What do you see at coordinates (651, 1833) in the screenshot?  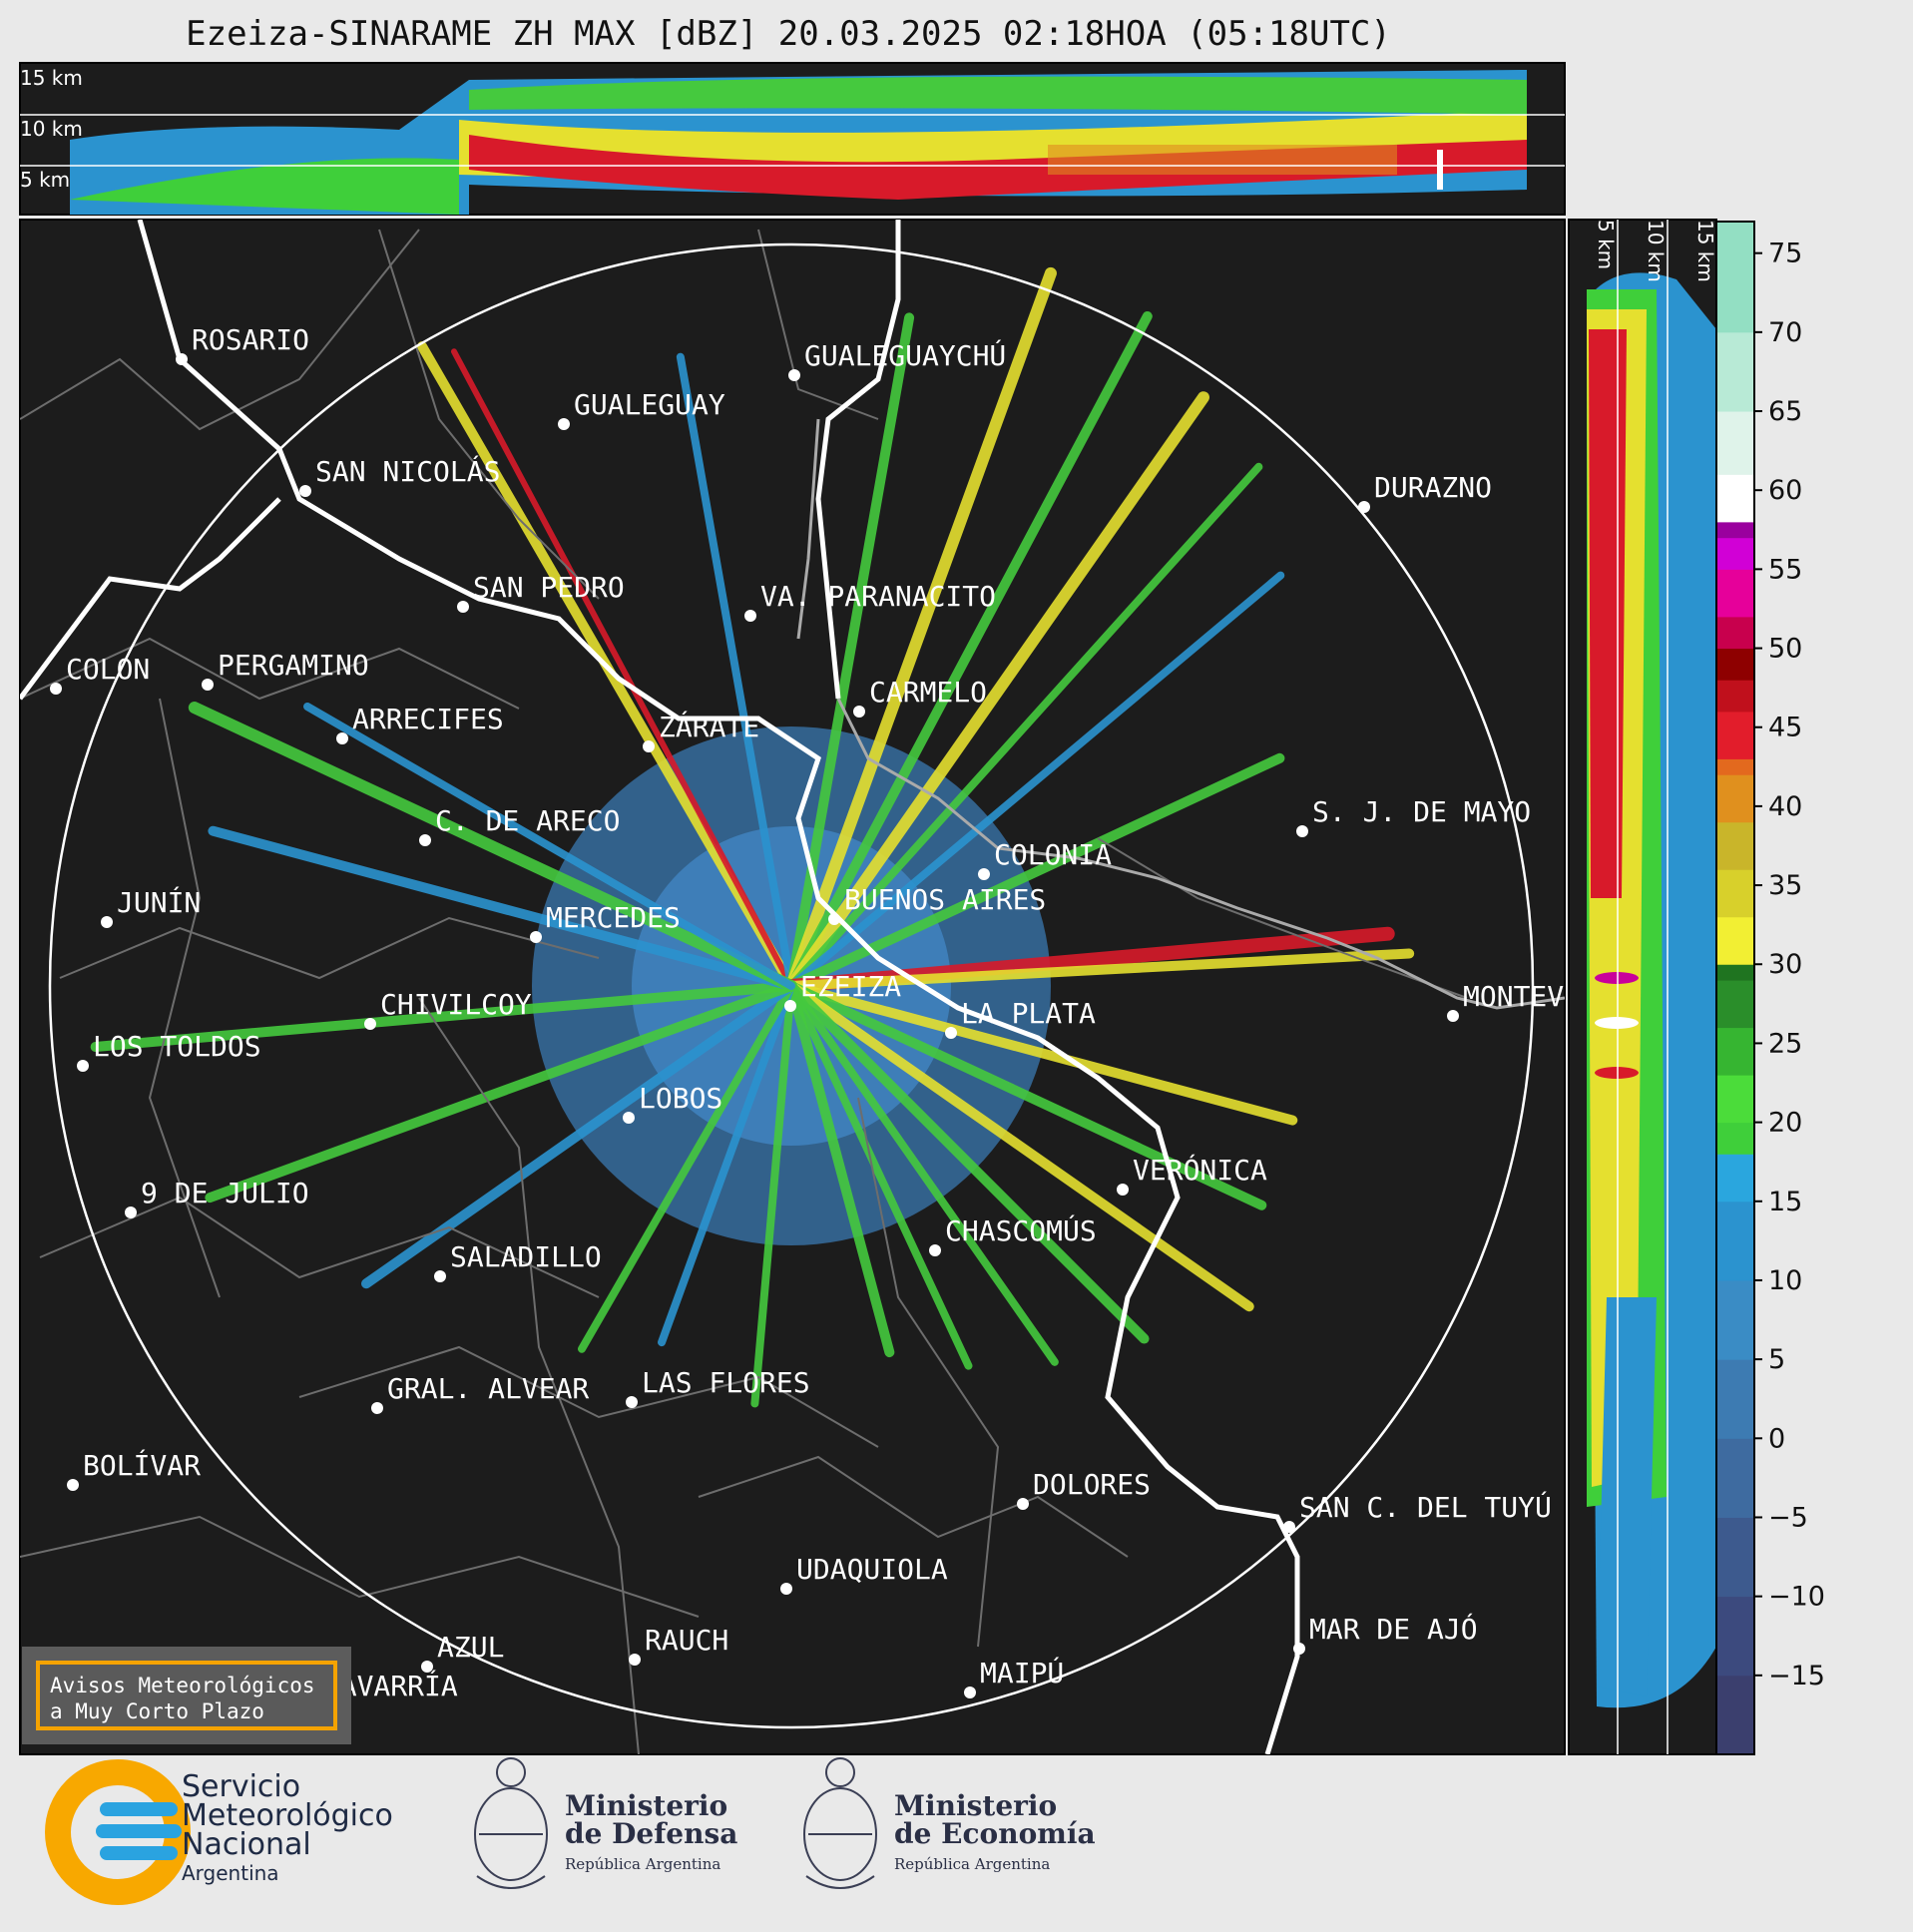 I see `defensa-line2: de Defensa` at bounding box center [651, 1833].